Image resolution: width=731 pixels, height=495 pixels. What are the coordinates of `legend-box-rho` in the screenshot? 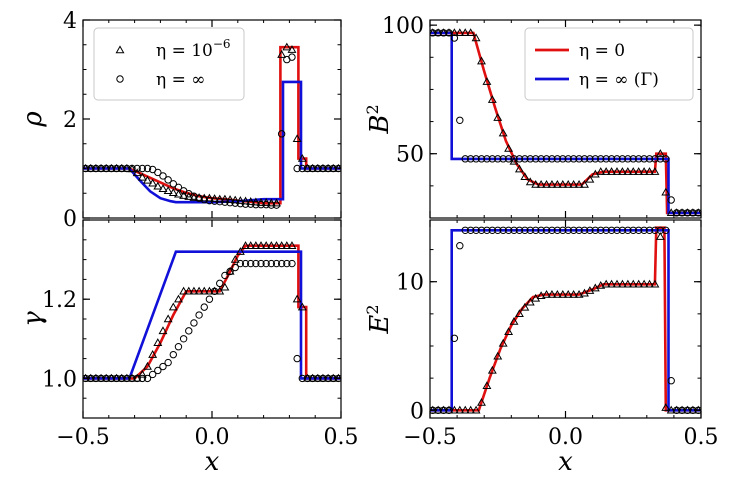 It's located at (169, 64).